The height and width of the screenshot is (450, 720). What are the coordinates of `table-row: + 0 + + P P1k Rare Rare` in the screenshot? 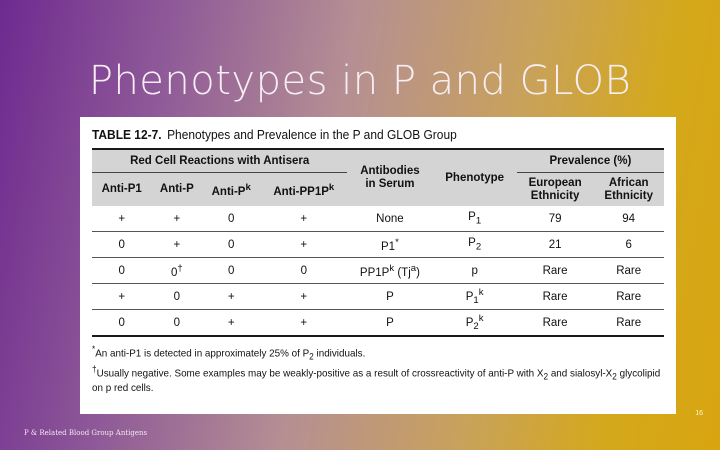 It's located at (378, 296).